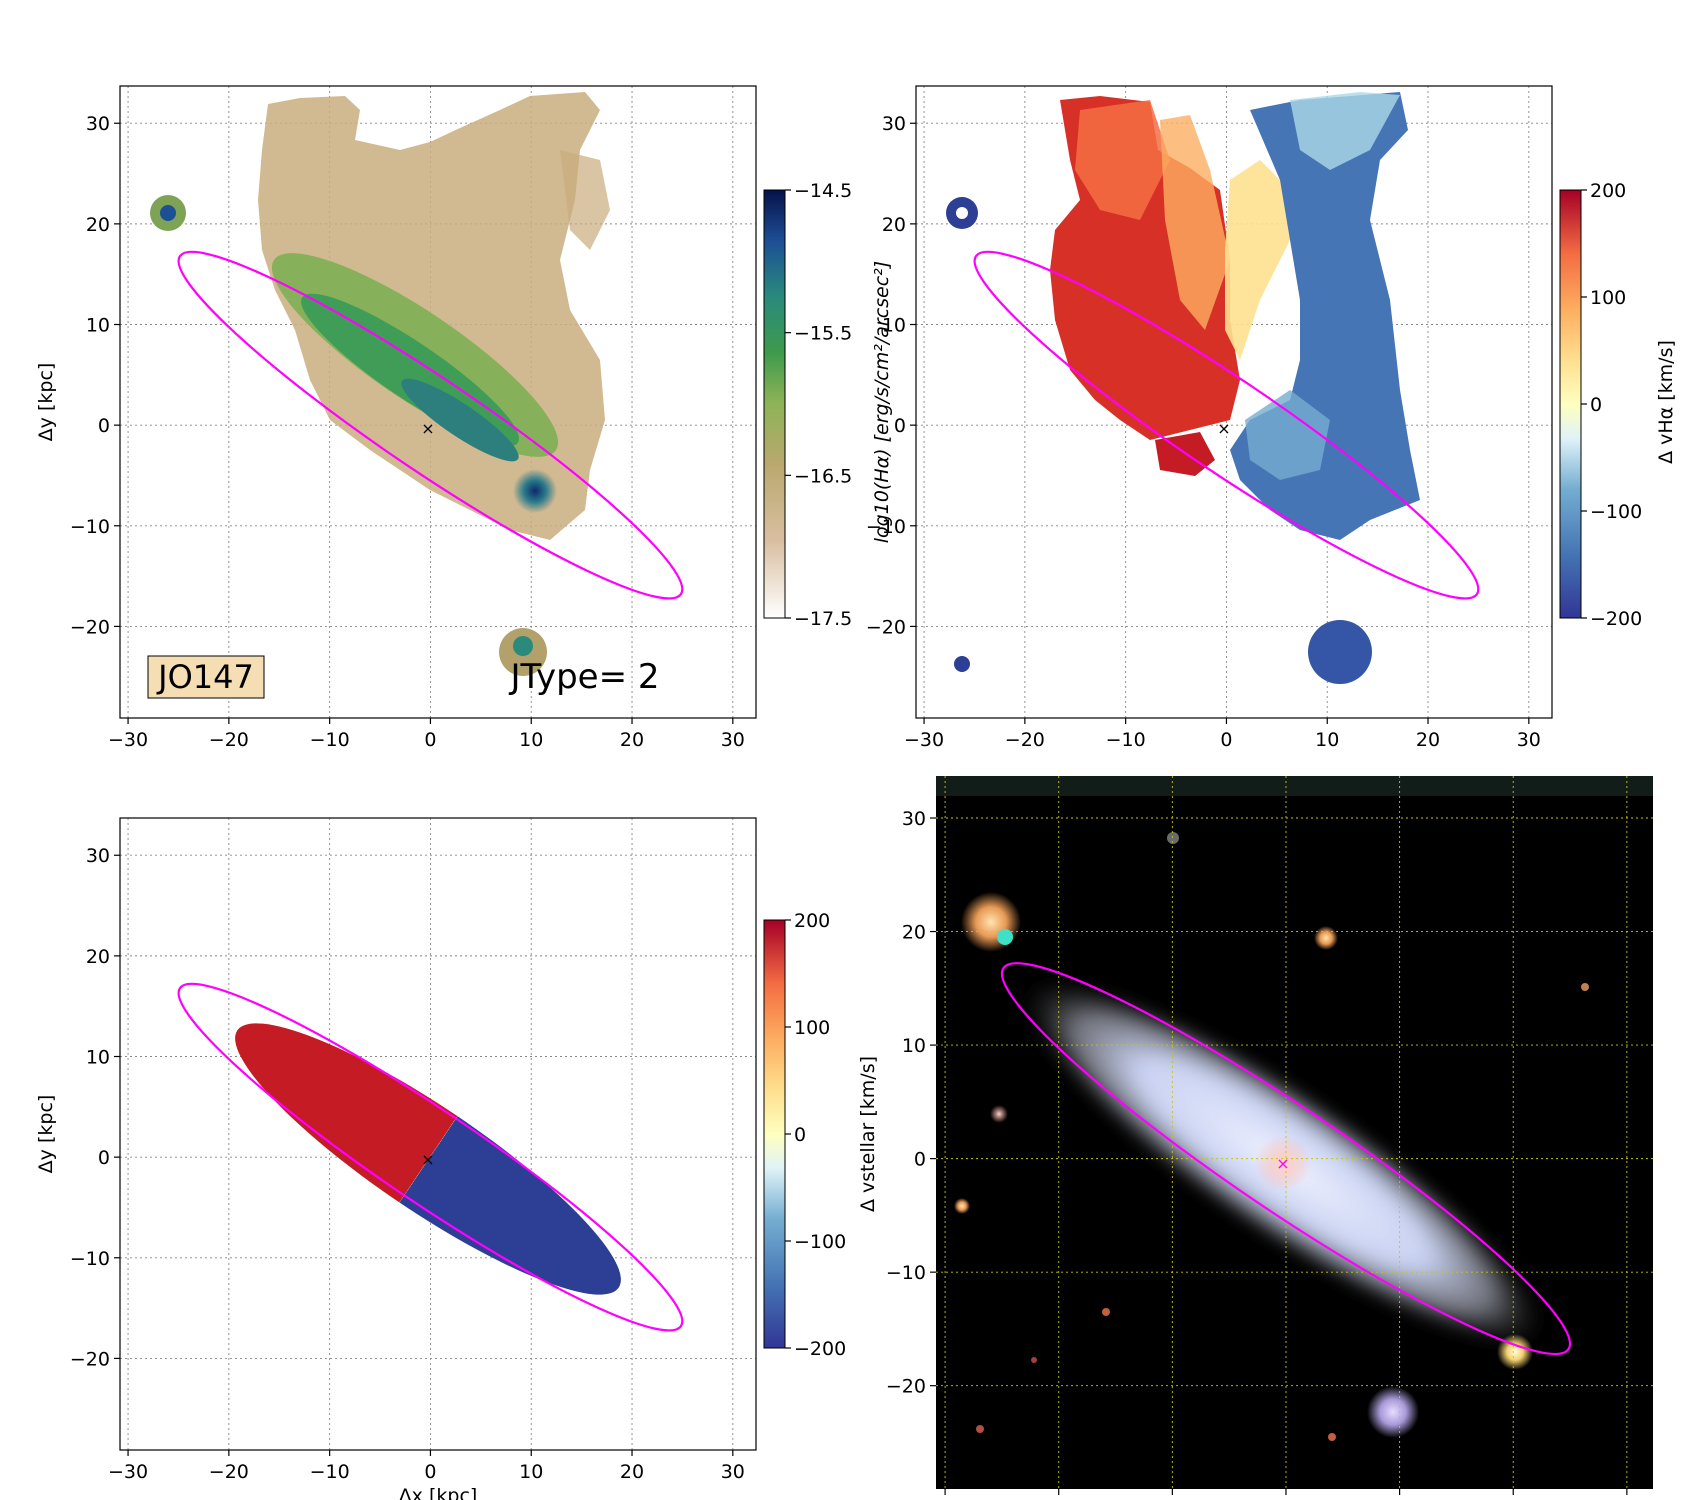  What do you see at coordinates (823, 334) in the screenshot?
I see `colorbar-tick-label: −15.5` at bounding box center [823, 334].